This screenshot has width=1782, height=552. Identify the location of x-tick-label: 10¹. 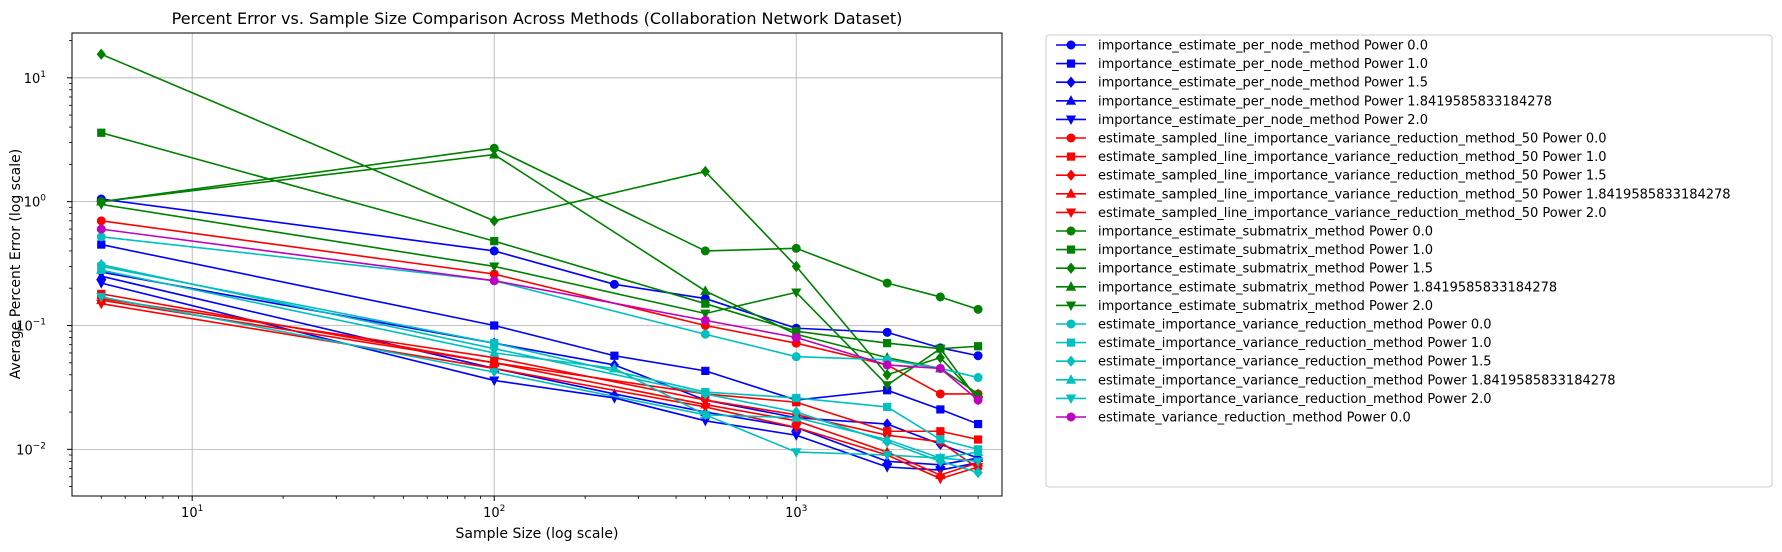
(192, 512).